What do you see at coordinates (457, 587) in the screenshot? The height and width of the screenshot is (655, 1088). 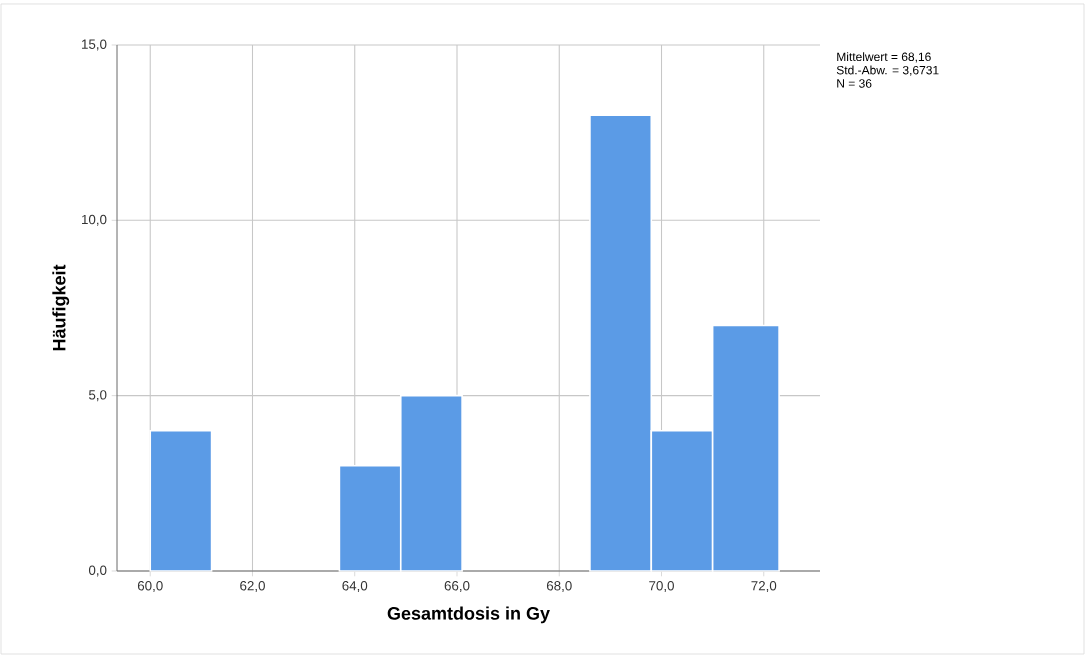 I see `x-tick-label: 66,0` at bounding box center [457, 587].